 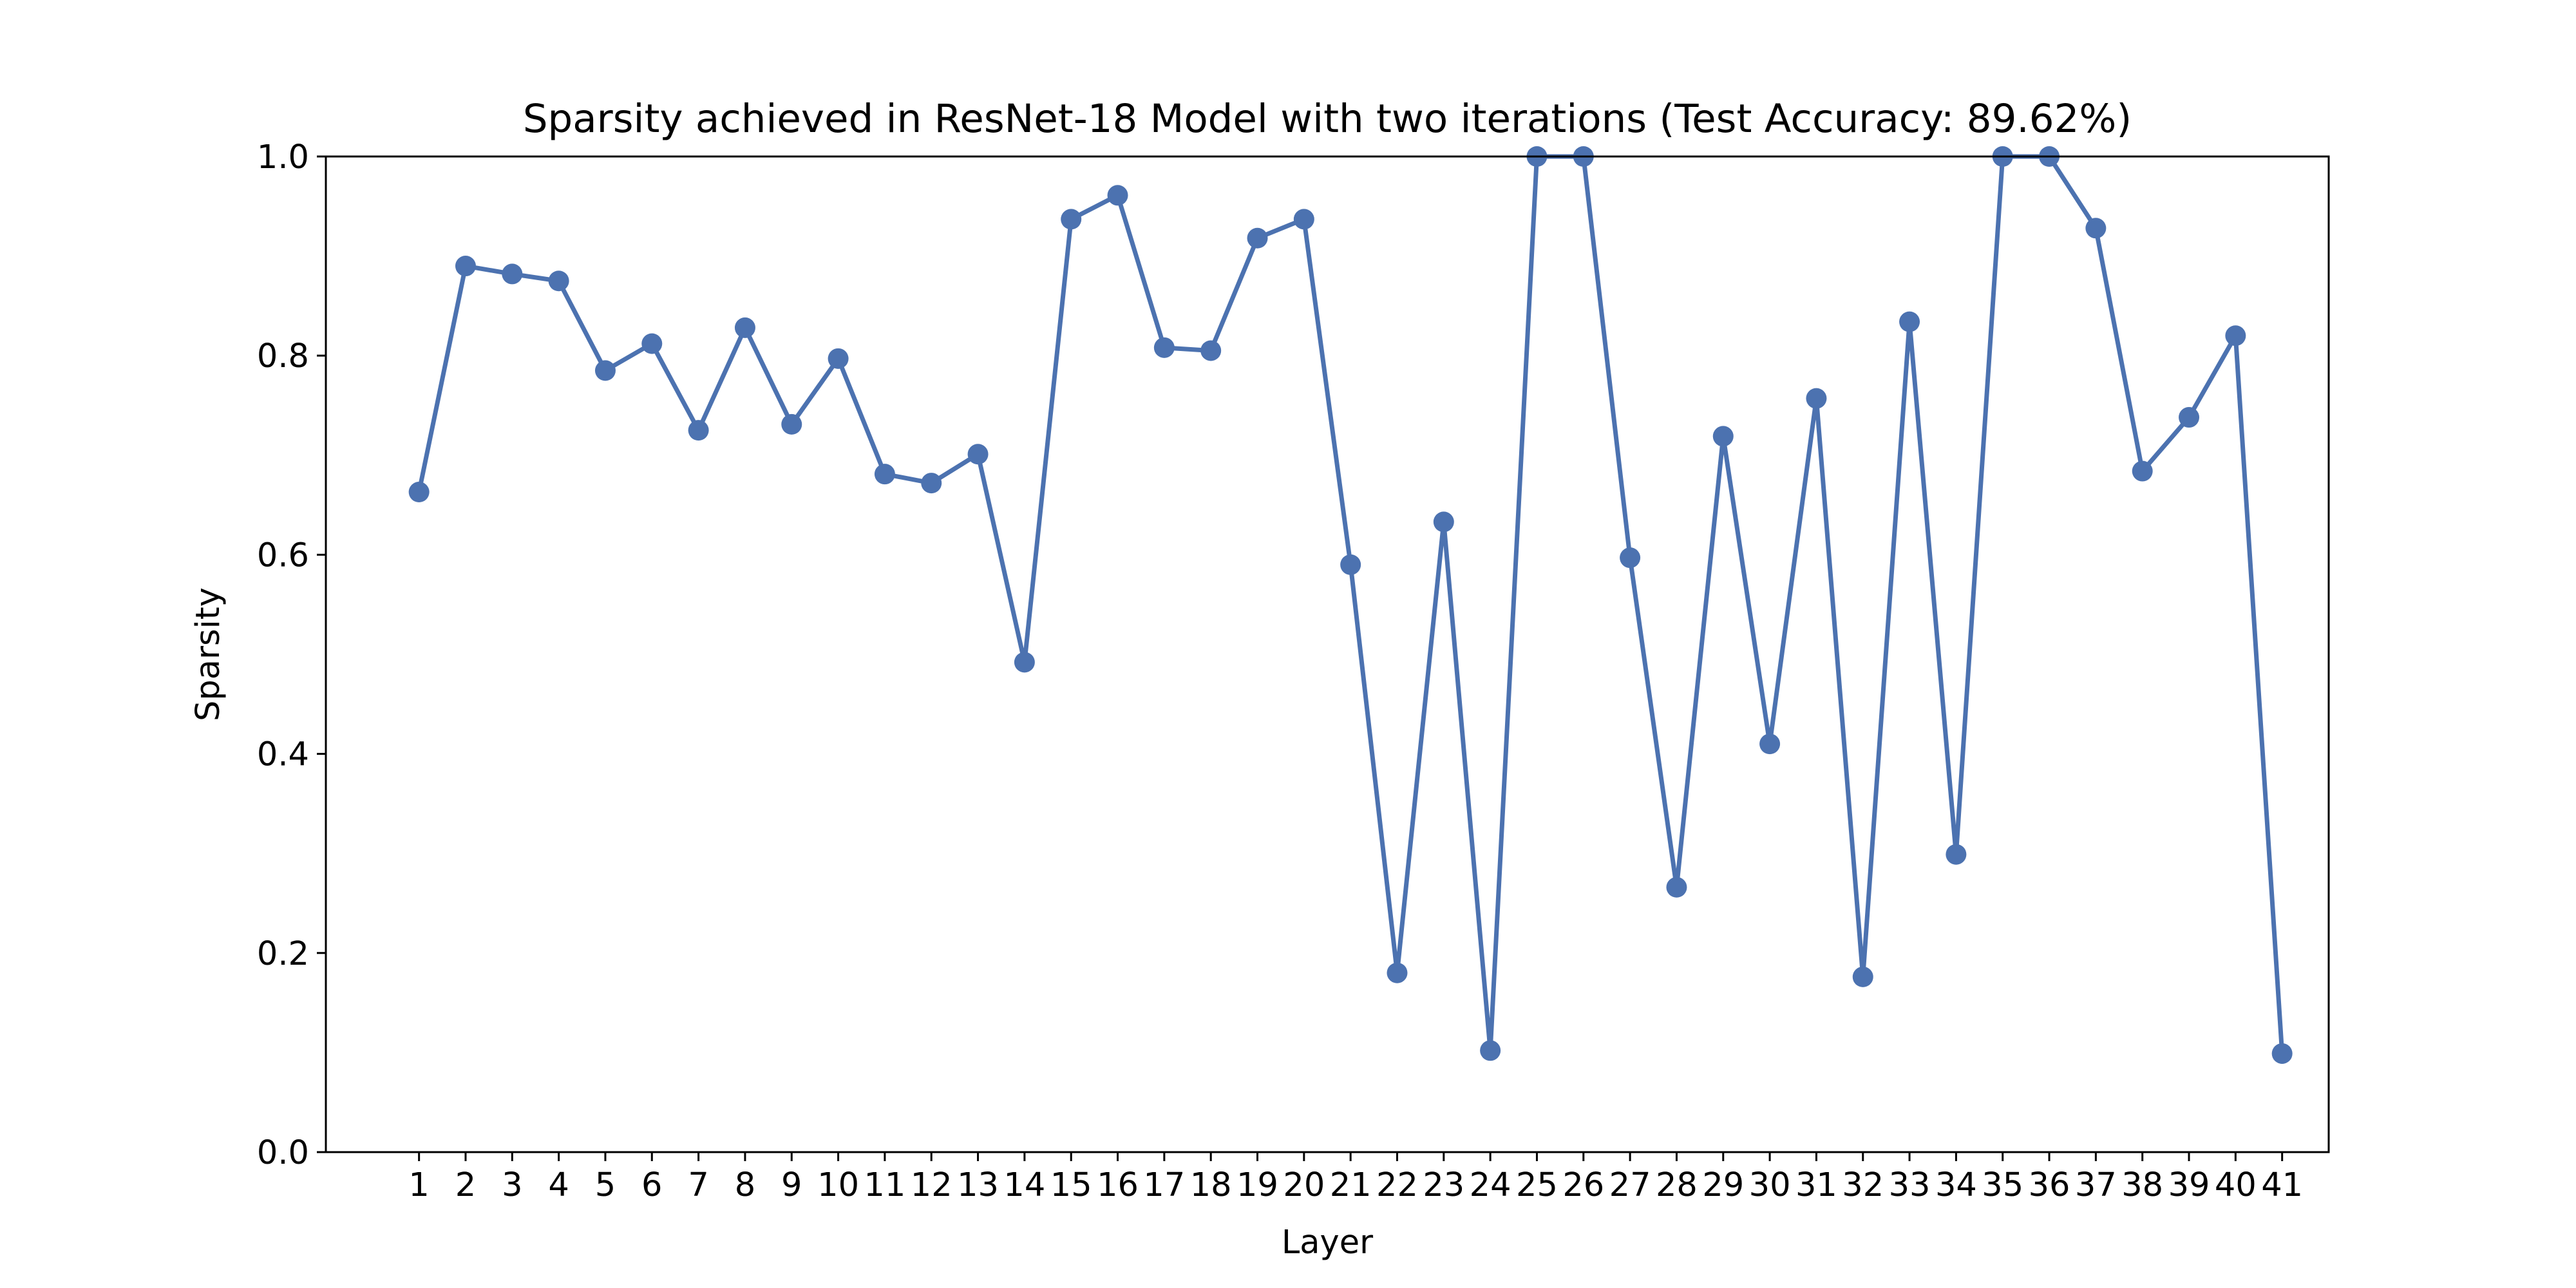 What do you see at coordinates (2096, 1185) in the screenshot?
I see `x-tick-label: 37` at bounding box center [2096, 1185].